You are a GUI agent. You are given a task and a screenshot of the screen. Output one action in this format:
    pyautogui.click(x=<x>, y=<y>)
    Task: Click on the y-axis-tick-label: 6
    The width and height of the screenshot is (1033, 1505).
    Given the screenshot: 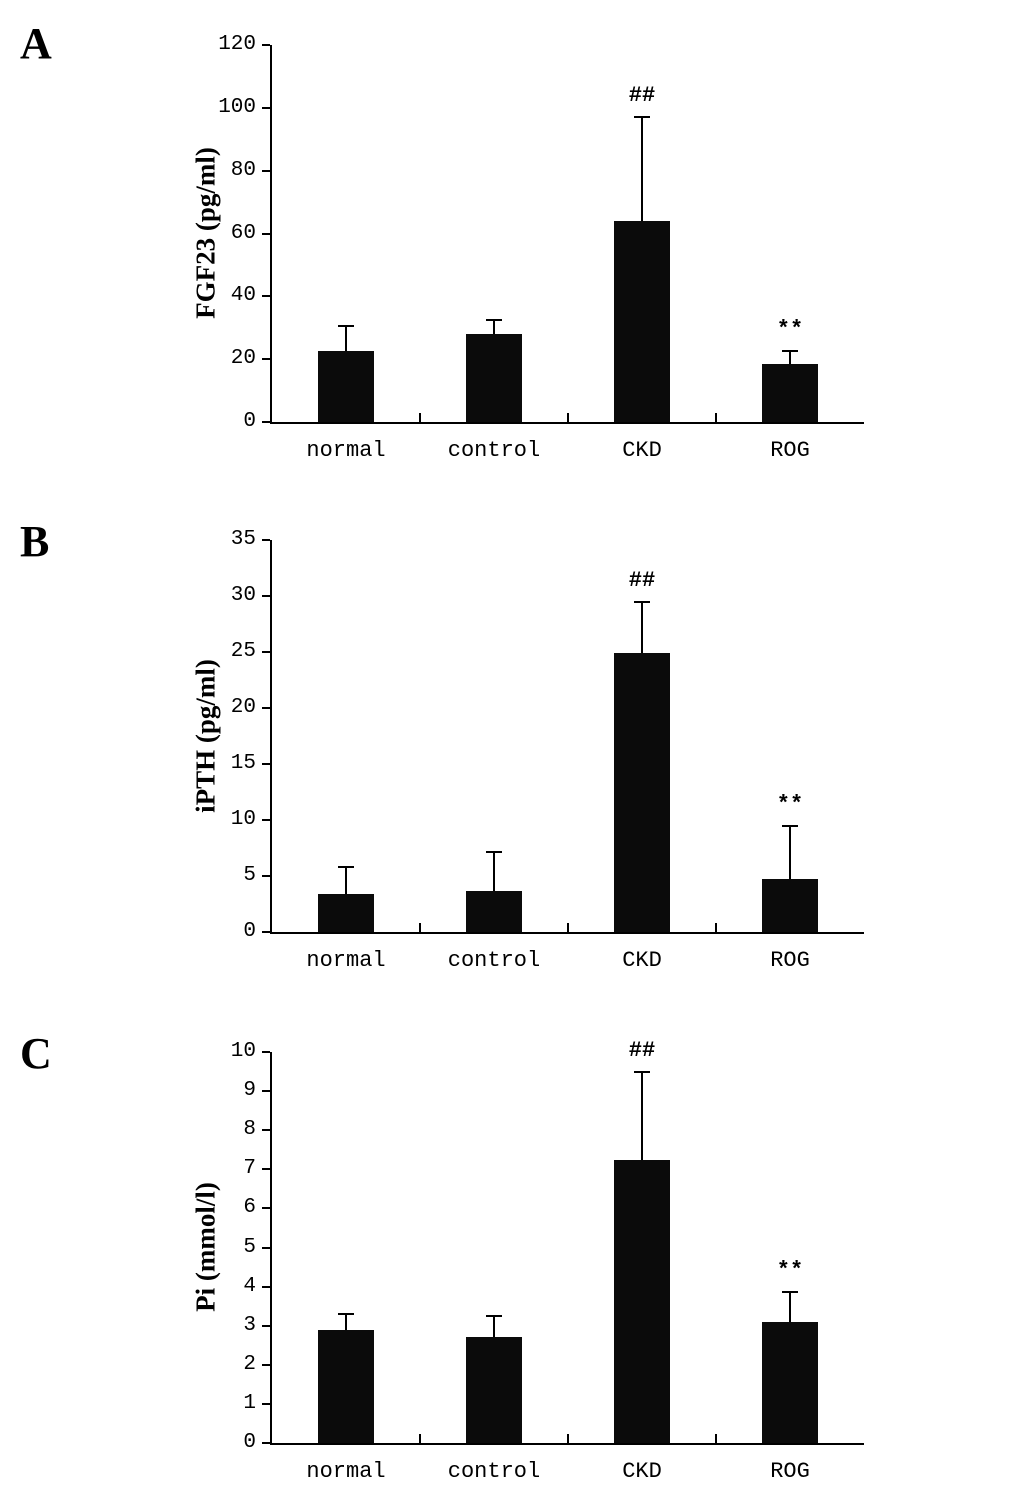 What is the action you would take?
    pyautogui.click(x=249, y=1208)
    